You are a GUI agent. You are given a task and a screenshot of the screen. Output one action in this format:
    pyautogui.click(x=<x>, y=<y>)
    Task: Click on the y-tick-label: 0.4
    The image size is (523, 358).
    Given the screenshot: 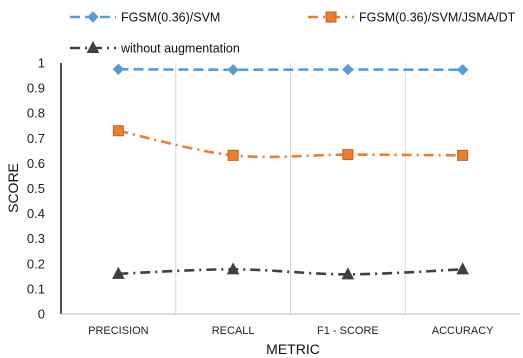 What is the action you would take?
    pyautogui.click(x=36, y=213)
    